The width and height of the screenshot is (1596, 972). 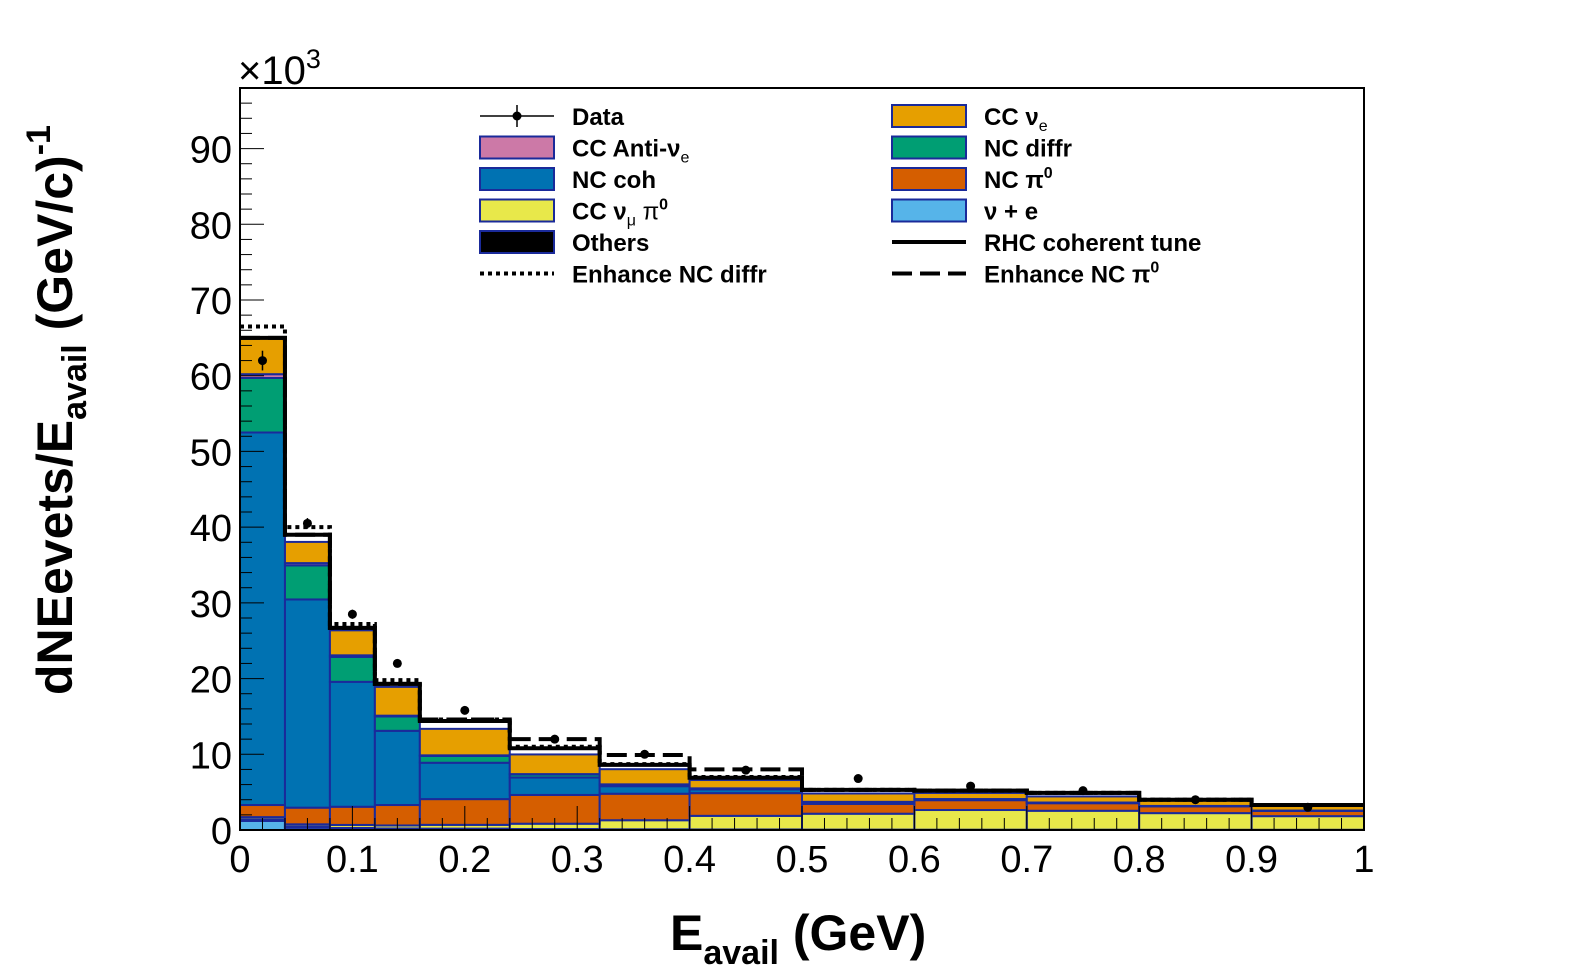 I want to click on legend-entry-enhance-nc-label: Enhance NC π0, so click(x=1071, y=274).